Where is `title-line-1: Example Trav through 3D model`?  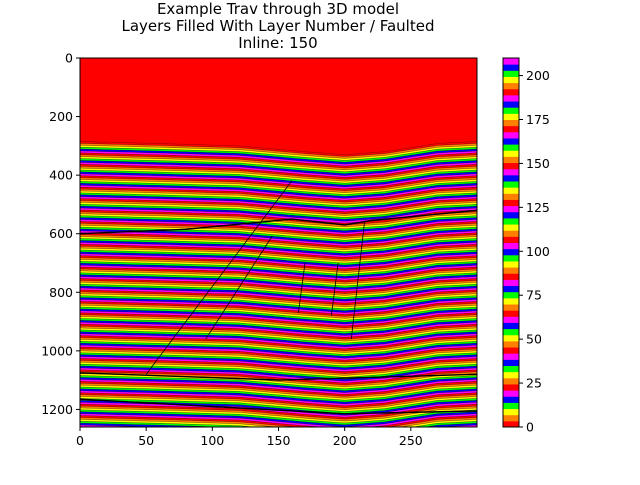
title-line-1: Example Trav through 3D model is located at coordinates (278, 9).